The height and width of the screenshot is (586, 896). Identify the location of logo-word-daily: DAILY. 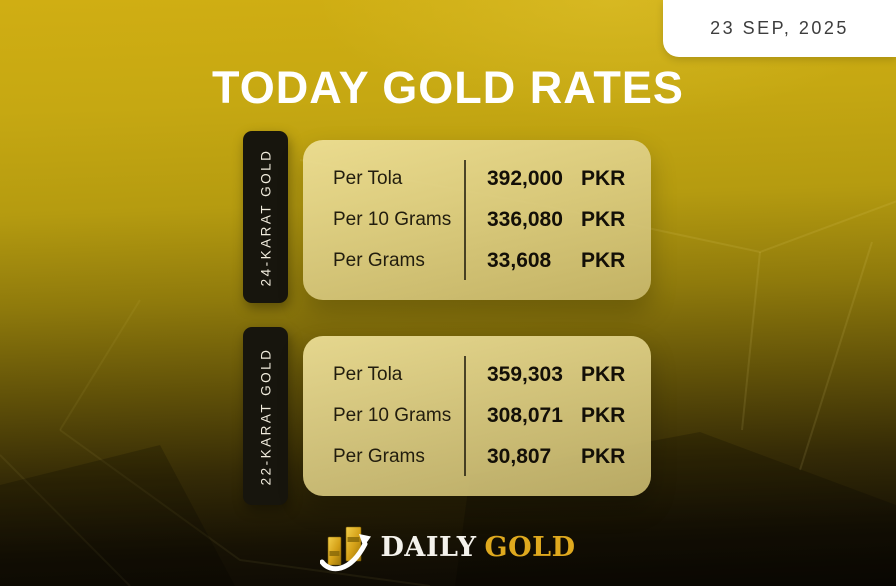
(428, 547).